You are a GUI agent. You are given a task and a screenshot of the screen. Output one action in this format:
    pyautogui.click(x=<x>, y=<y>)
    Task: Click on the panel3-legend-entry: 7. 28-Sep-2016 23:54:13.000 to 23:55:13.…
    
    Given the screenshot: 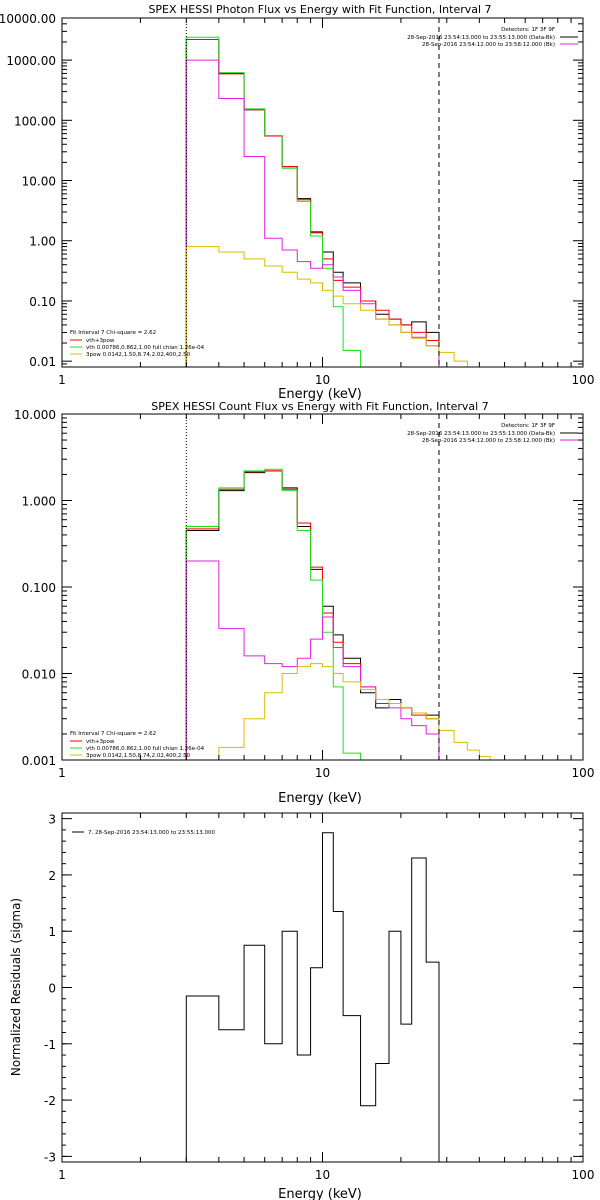 What is the action you would take?
    pyautogui.click(x=151, y=833)
    